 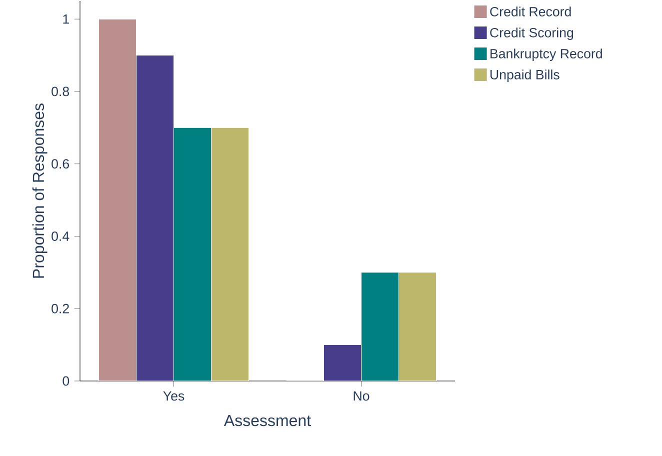 I want to click on legend-label: Credit Record, so click(x=530, y=11).